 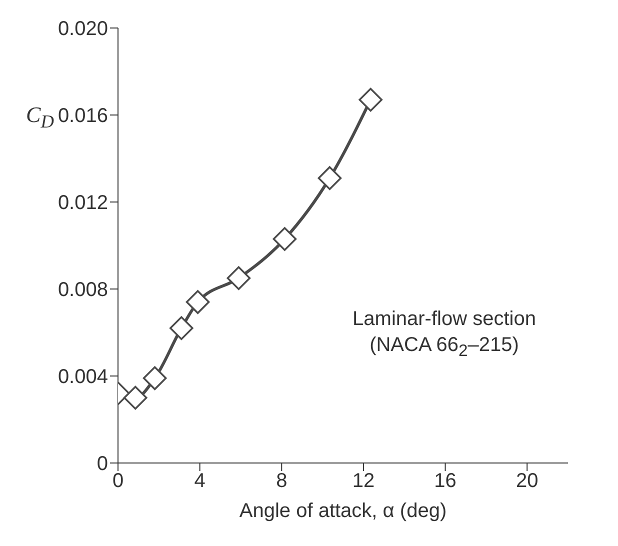 What do you see at coordinates (363, 481) in the screenshot?
I see `x-tick-label: 12` at bounding box center [363, 481].